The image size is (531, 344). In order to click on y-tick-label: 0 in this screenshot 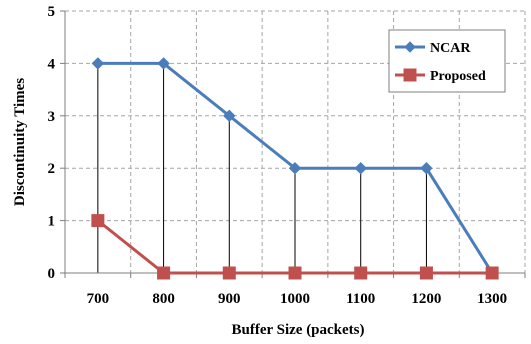, I will do `click(52, 274)`.